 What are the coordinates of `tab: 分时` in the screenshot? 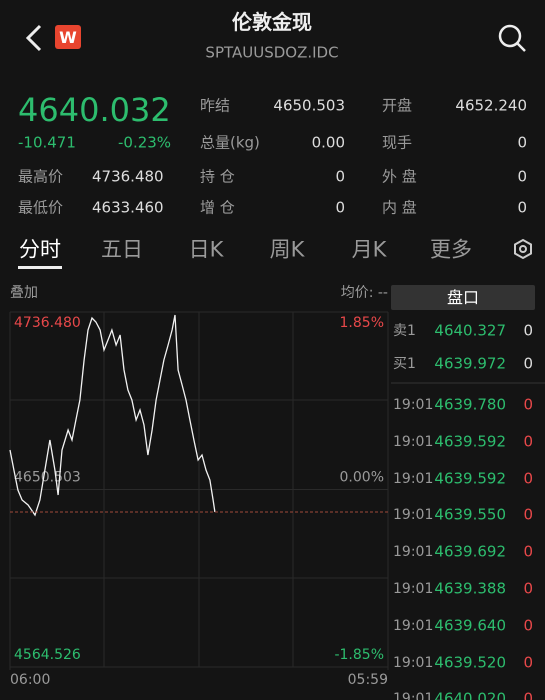 It's located at (40, 249).